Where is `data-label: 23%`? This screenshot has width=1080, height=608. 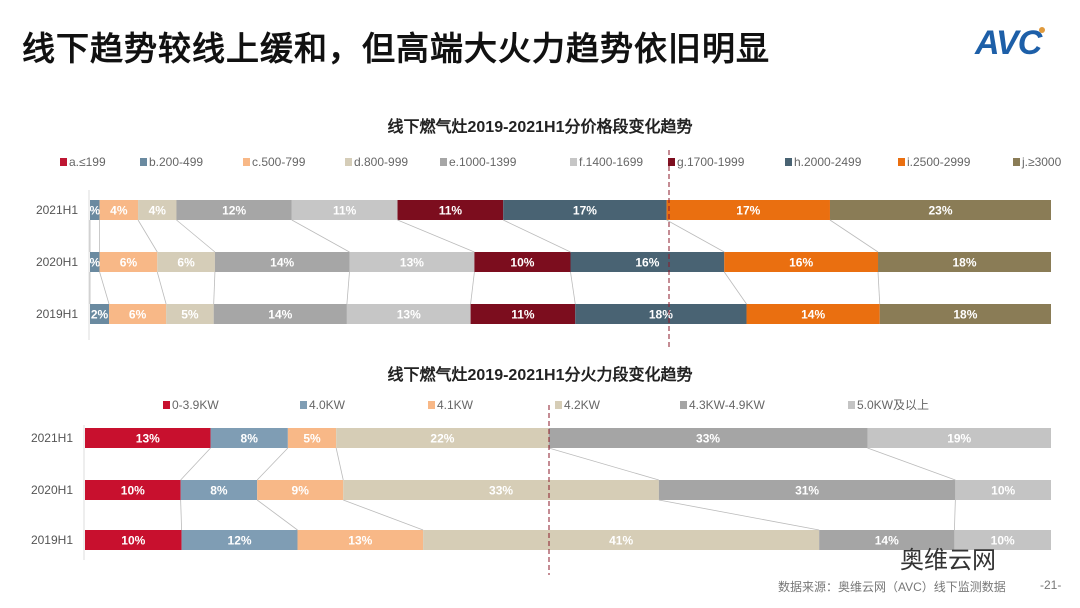 data-label: 23% is located at coordinates (940, 211).